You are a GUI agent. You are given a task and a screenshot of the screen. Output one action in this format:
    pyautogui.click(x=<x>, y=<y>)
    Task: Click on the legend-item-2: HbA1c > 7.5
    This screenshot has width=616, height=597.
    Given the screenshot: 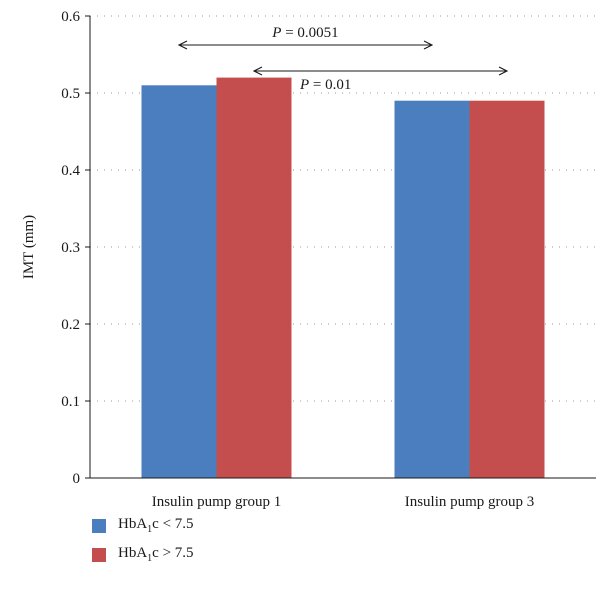 What is the action you would take?
    pyautogui.click(x=143, y=554)
    